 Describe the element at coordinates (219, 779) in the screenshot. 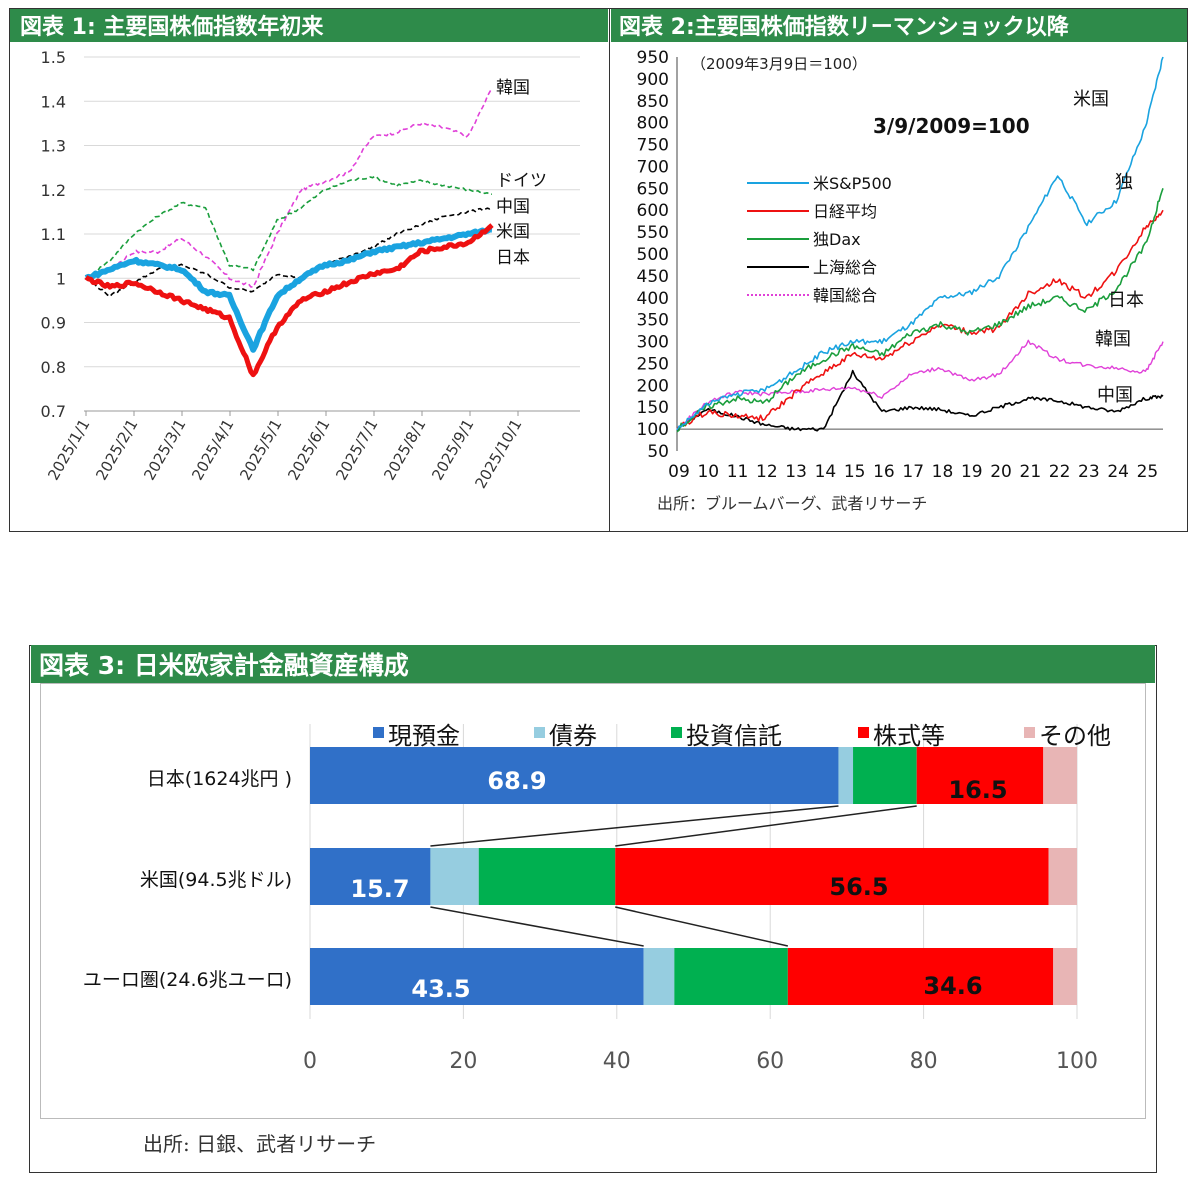

I see `chart3-category-label: 日本(1624兆円 )` at that location.